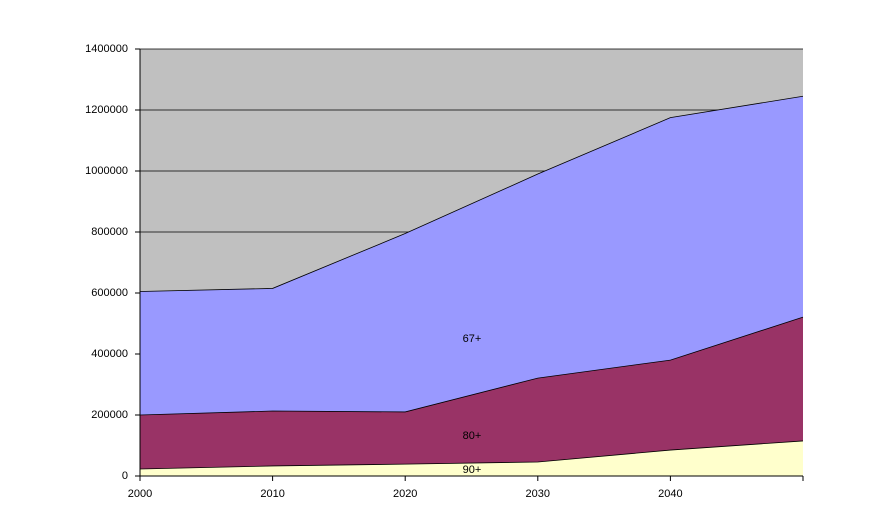 This screenshot has height=511, width=874. Describe the element at coordinates (109, 354) in the screenshot. I see `y-tick-label: 400000` at that location.